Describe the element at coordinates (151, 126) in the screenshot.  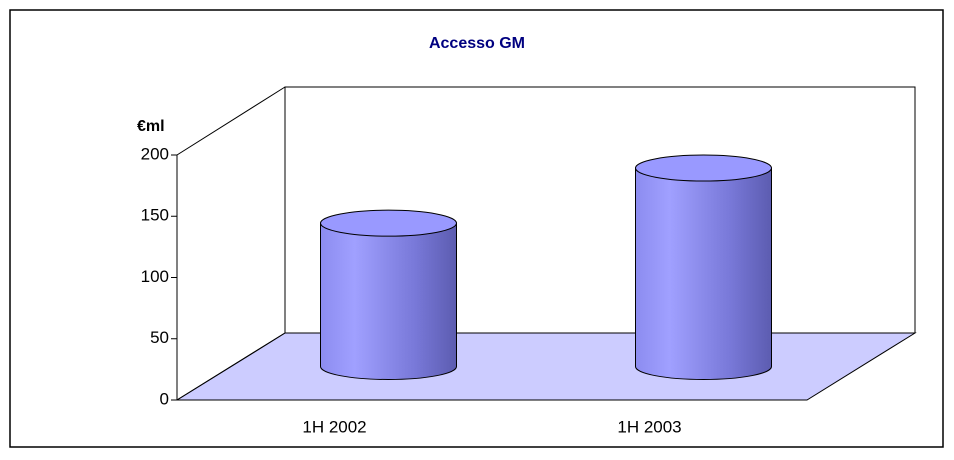
I see `y-axis-label: €ml` at that location.